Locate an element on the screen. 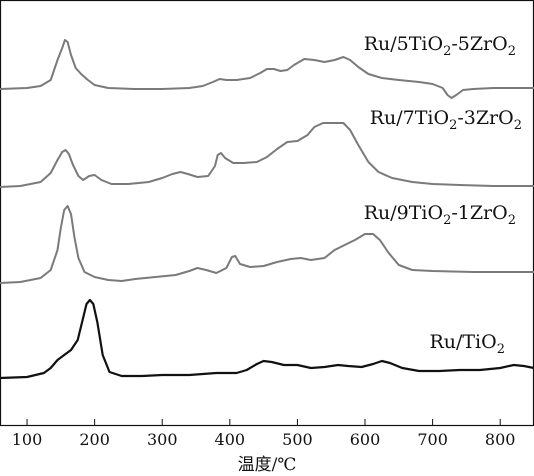 This screenshot has width=534, height=476. x-tick-label: 300 is located at coordinates (162, 439).